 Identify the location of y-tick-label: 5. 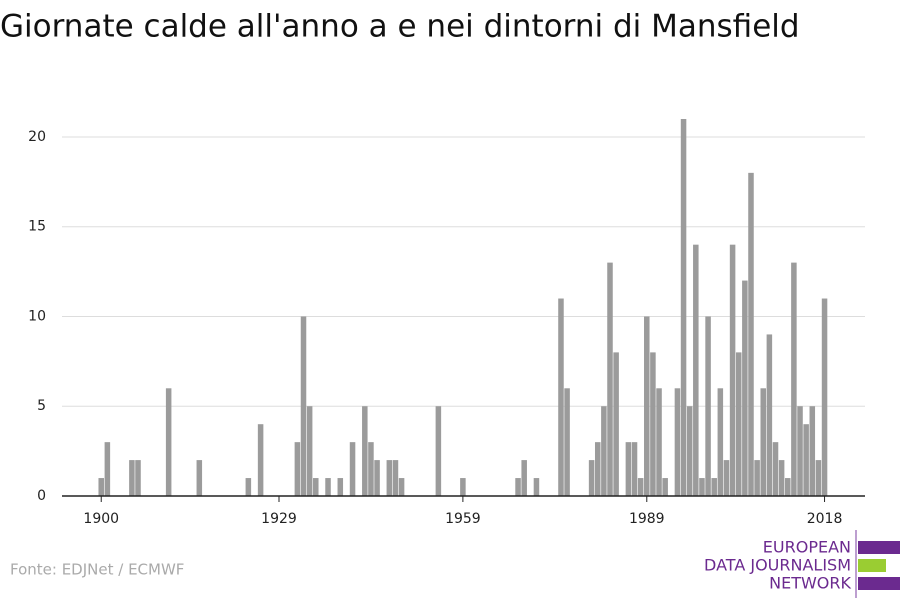
(41, 406).